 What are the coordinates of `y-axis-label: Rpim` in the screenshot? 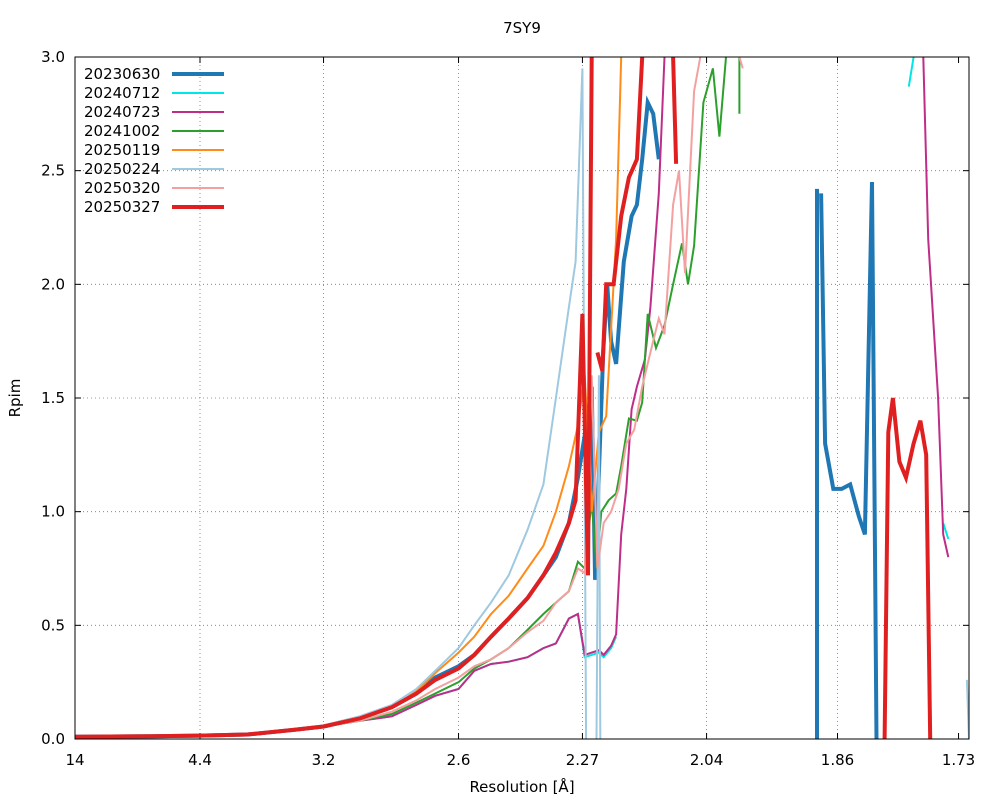 It's located at (15, 398).